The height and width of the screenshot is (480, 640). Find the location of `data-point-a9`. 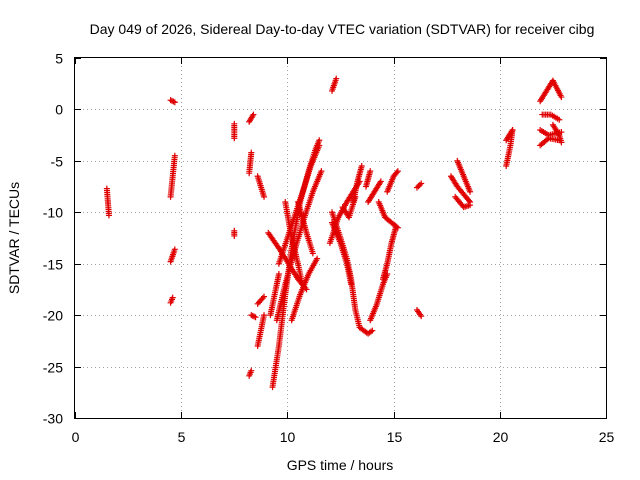

data-point-a9 is located at coordinates (253, 114).